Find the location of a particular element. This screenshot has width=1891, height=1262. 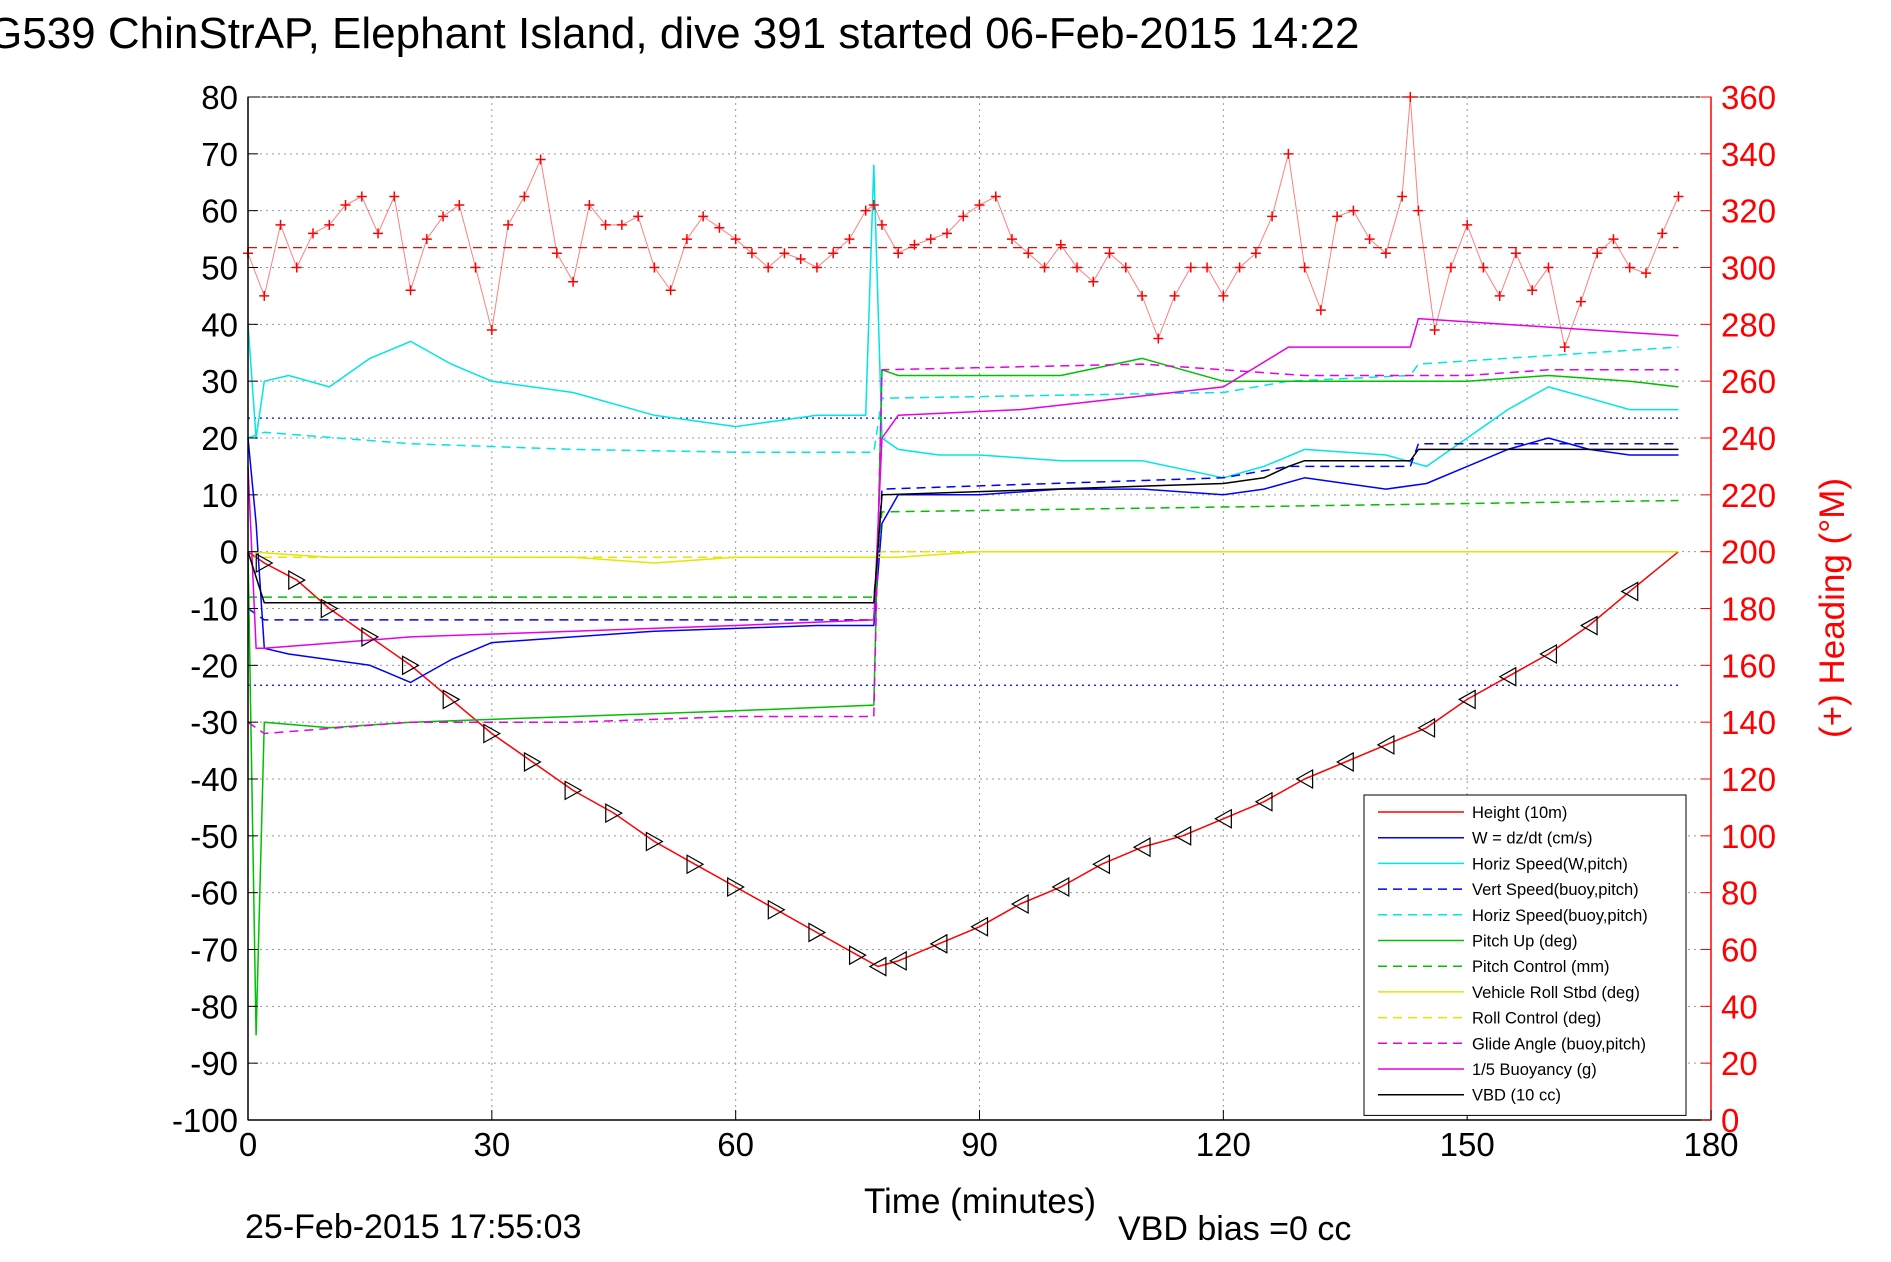

y-tick-label: 40 is located at coordinates (219, 324).